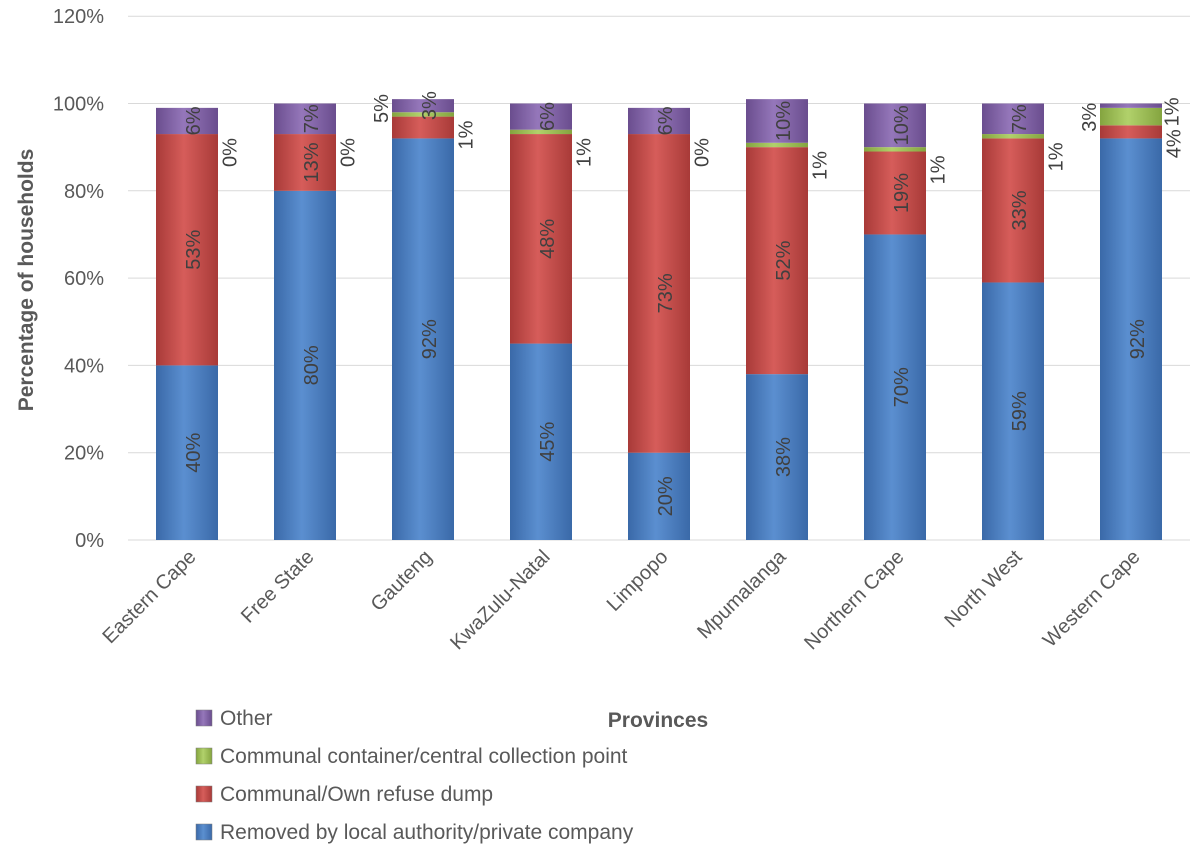 The width and height of the screenshot is (1200, 856). I want to click on data-label: 80%, so click(312, 365).